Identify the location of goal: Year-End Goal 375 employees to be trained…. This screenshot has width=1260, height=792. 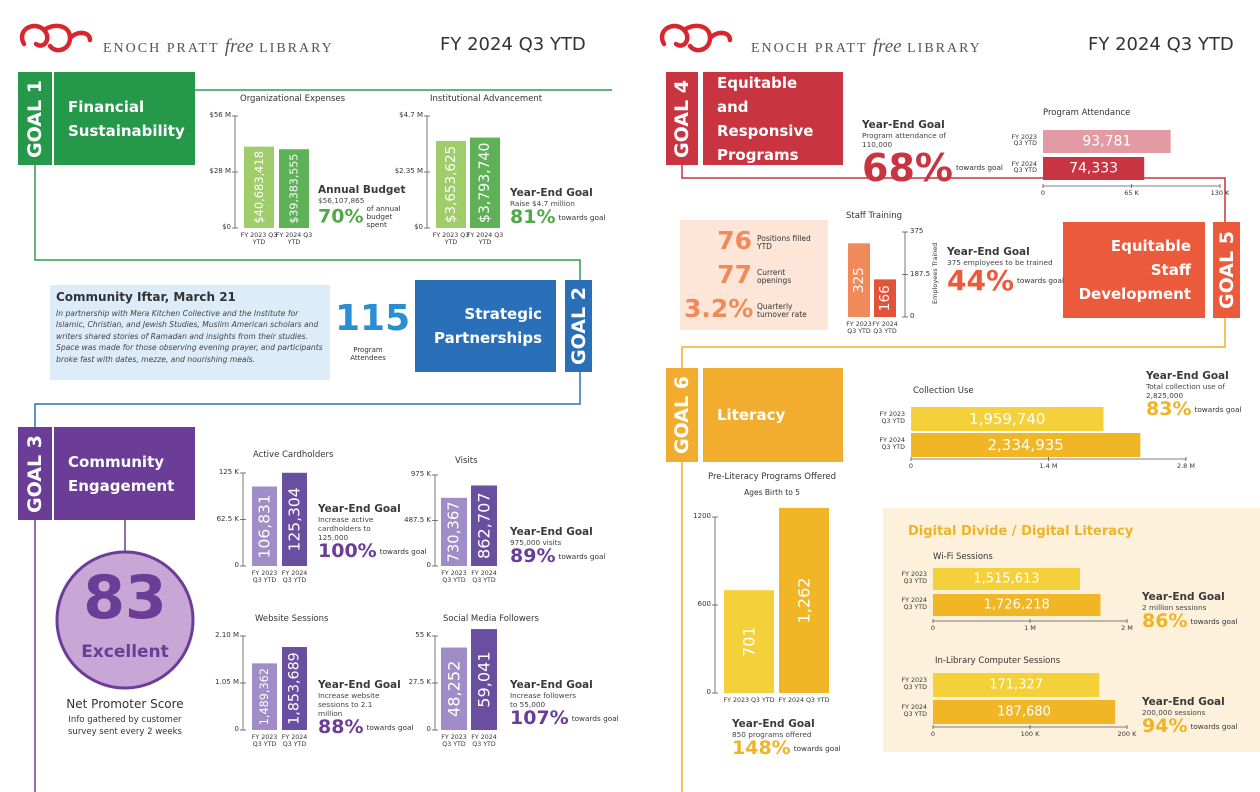
(1006, 270).